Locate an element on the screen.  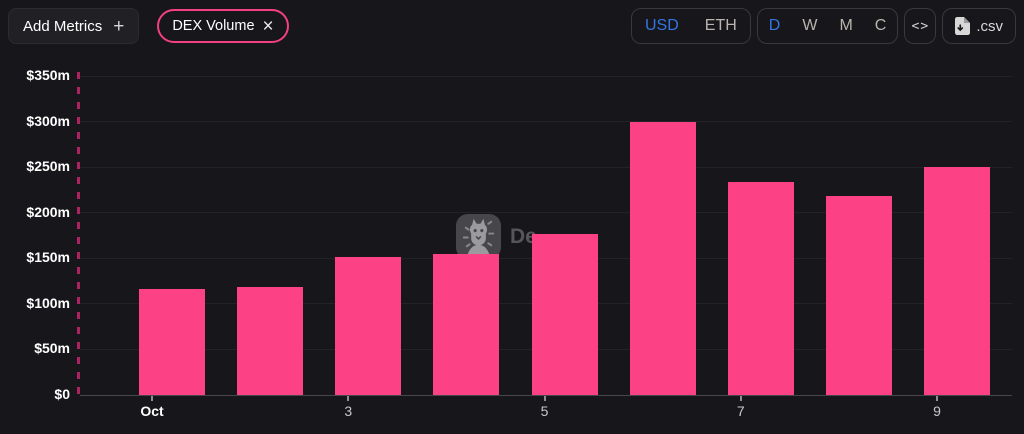
y-axis-label: $200m is located at coordinates (48, 211).